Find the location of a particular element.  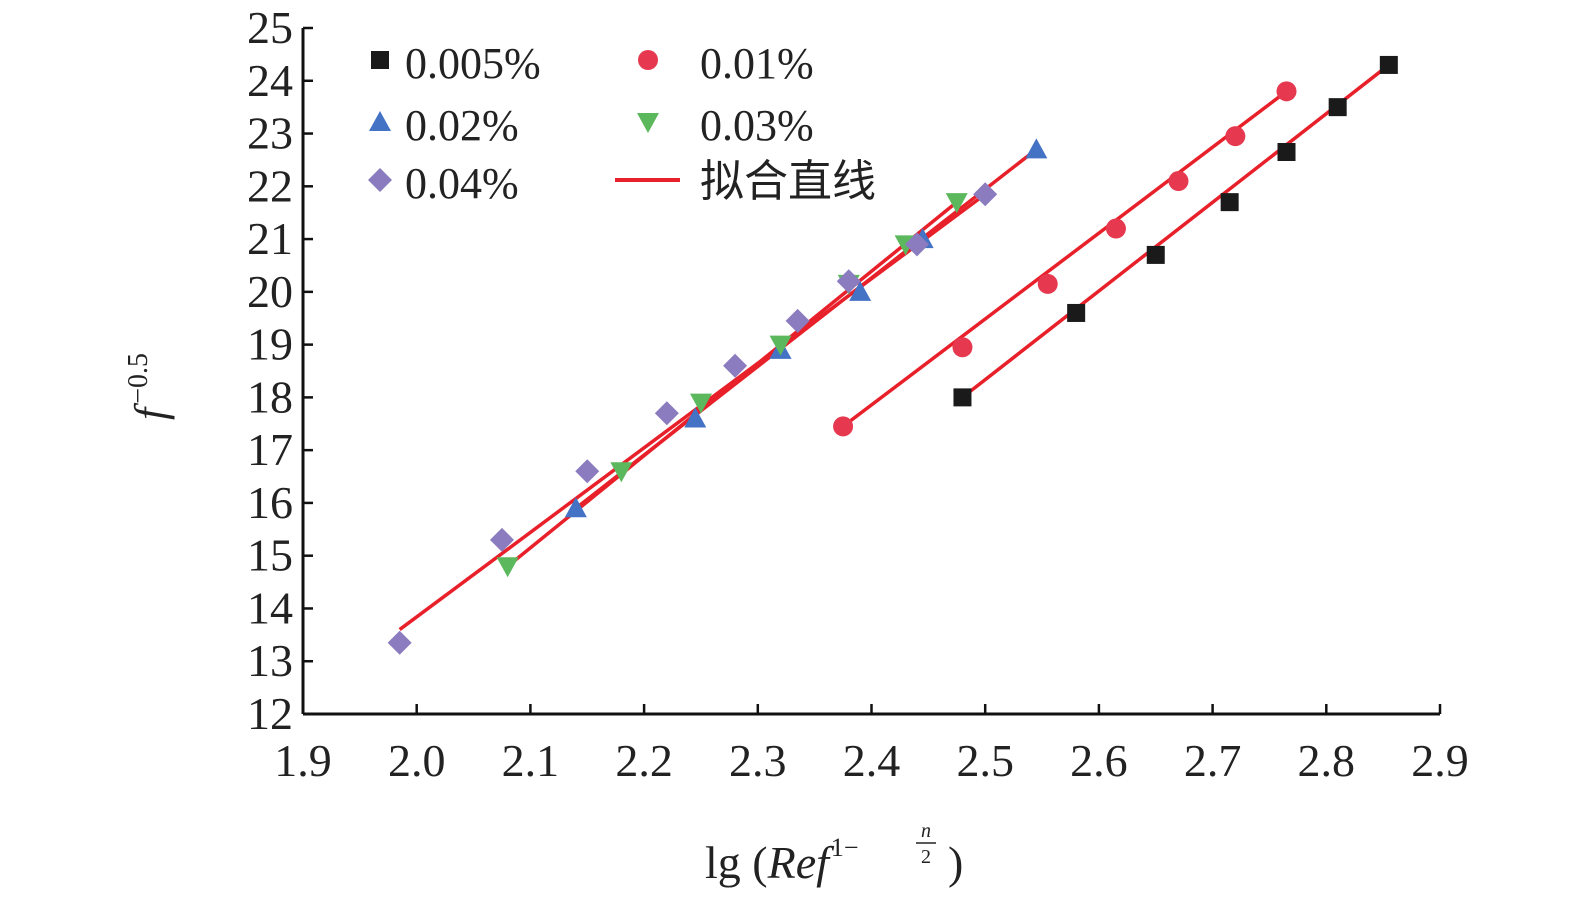

x-tick-label: 2.3 is located at coordinates (758, 760).